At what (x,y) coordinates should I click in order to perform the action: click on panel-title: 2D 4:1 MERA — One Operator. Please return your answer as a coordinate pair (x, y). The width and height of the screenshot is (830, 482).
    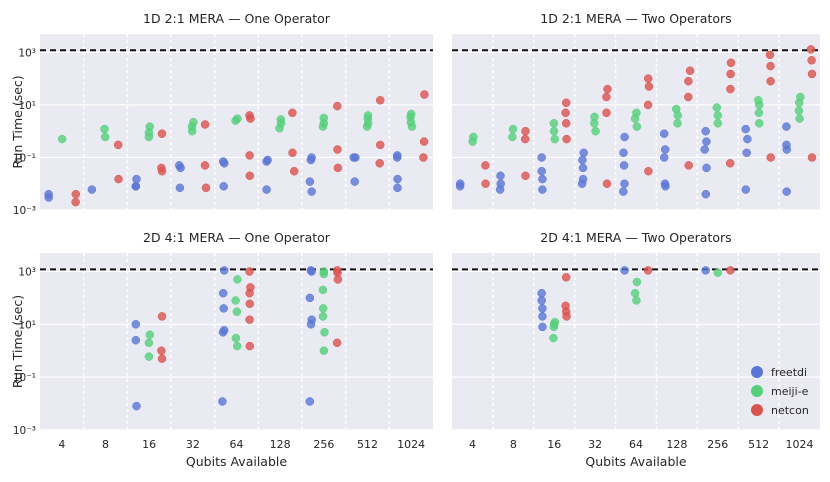
    Looking at the image, I should click on (237, 237).